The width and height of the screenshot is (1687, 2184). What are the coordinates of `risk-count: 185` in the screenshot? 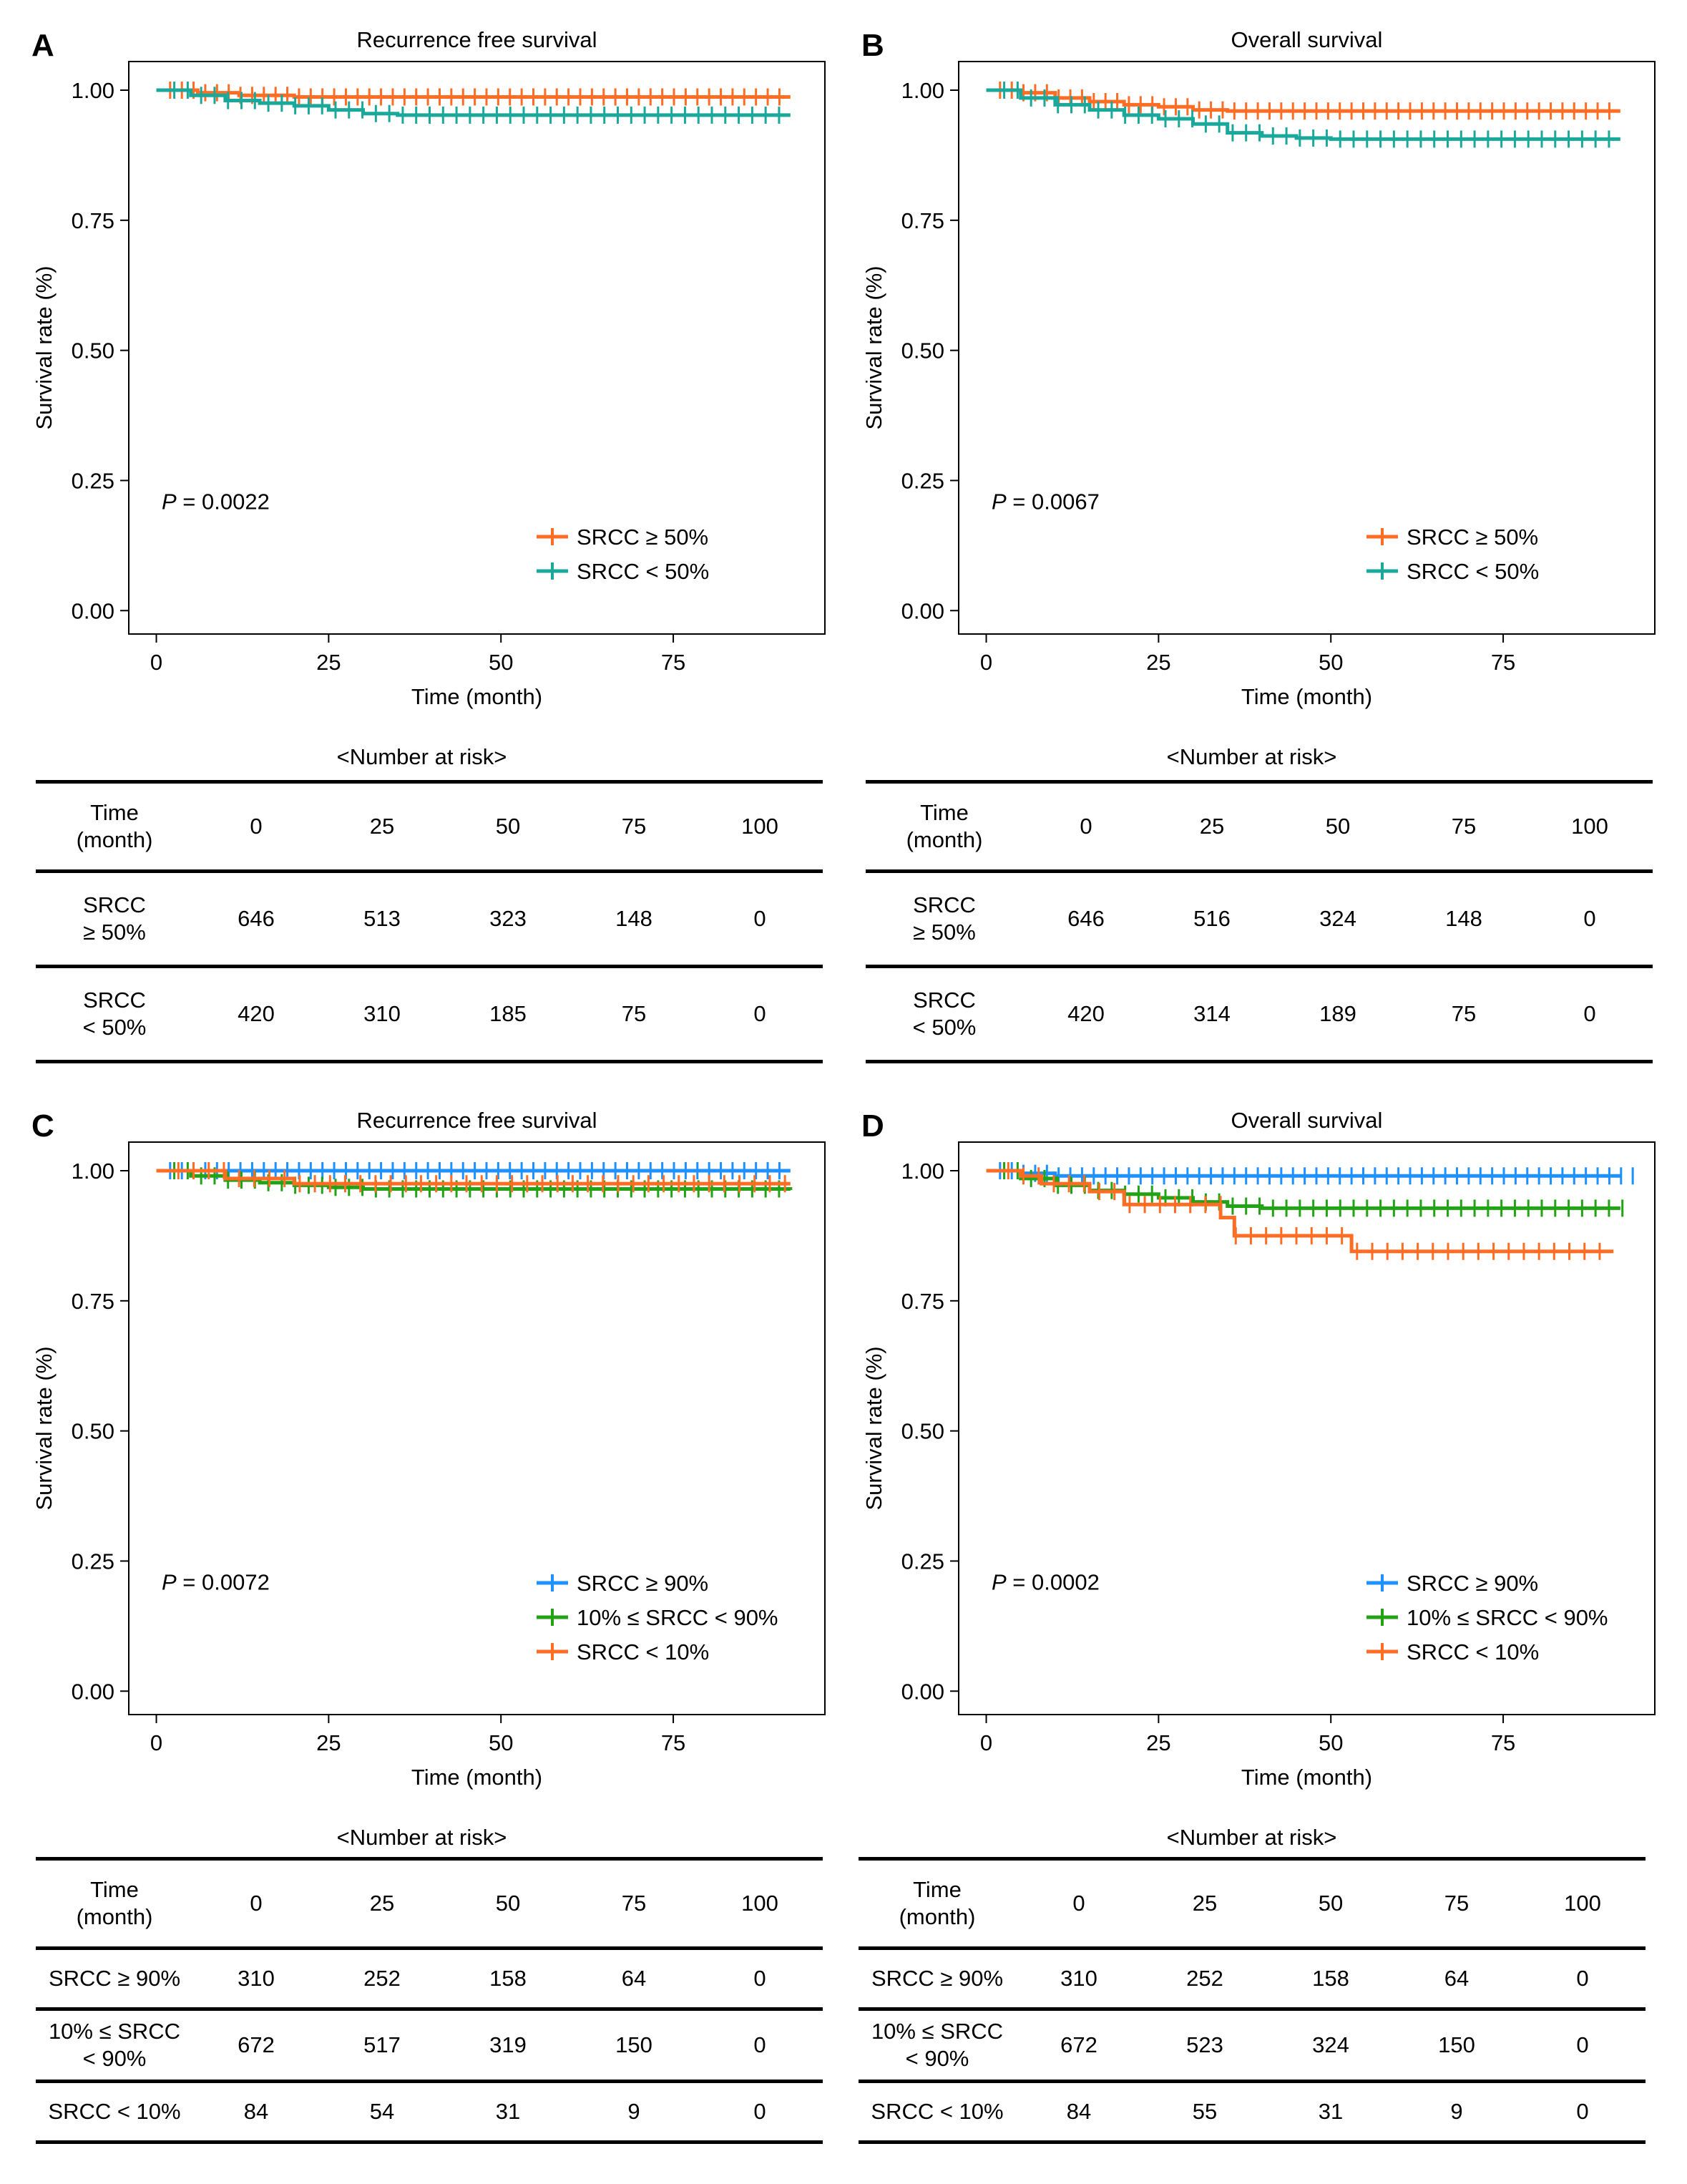 It's located at (508, 1014).